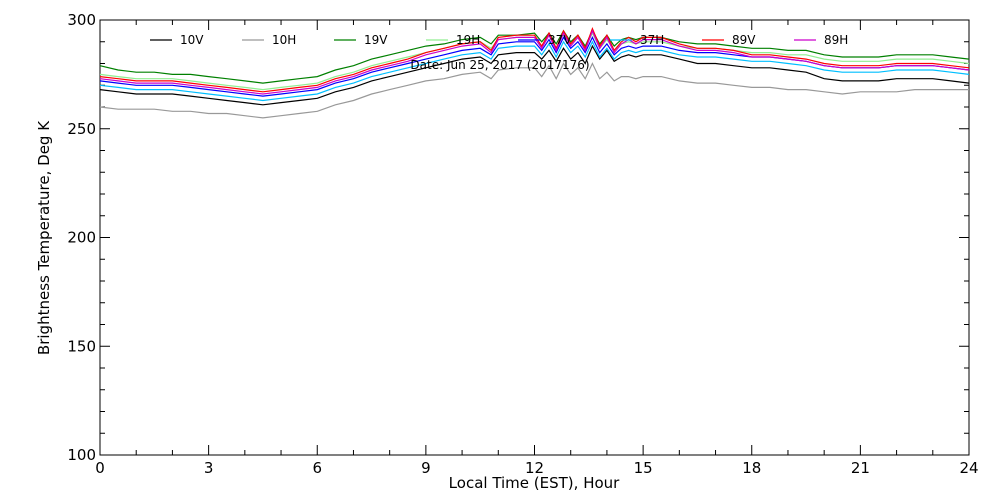 This screenshot has height=500, width=1000. I want to click on y-tick-label: 200, so click(81, 238).